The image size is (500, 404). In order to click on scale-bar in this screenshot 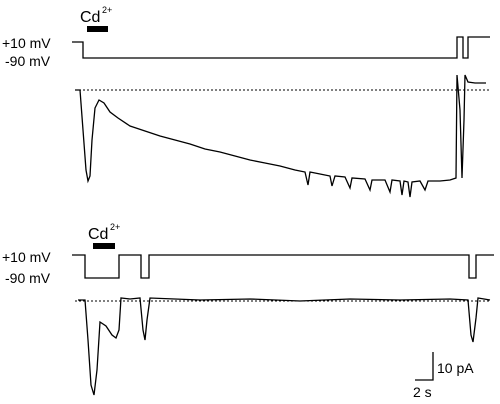, I will do `click(424, 366)`.